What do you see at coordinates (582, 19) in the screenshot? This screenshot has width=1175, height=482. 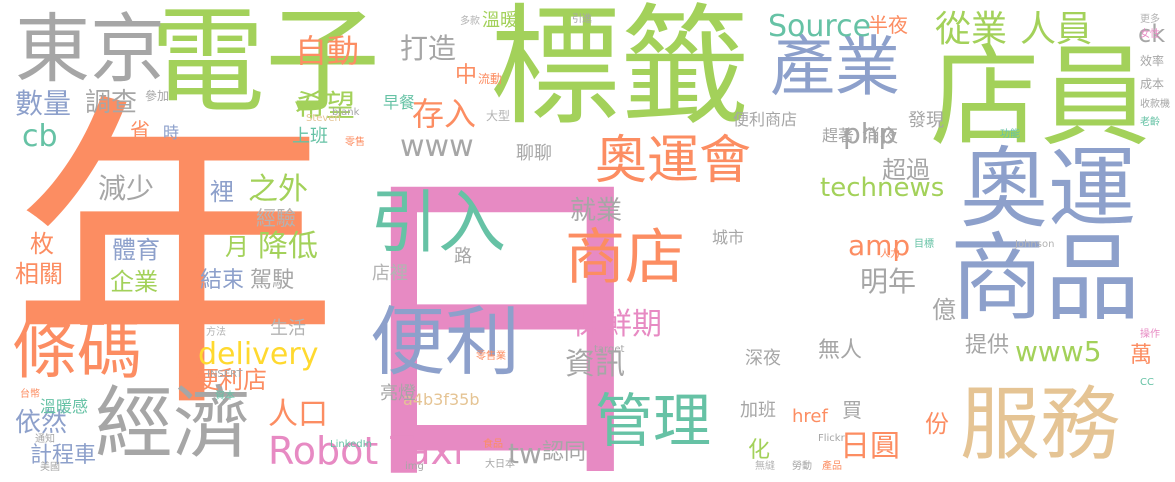 I see `cloud-word-w91: 引進` at bounding box center [582, 19].